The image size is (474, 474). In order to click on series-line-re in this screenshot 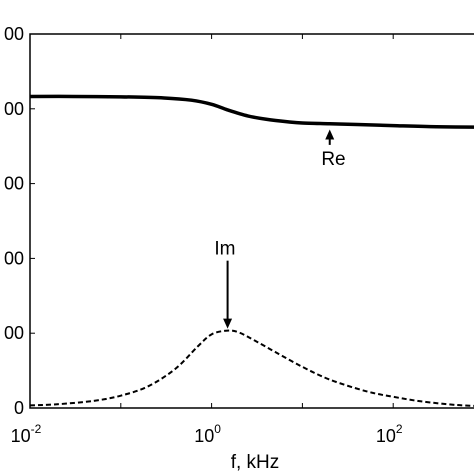, I will do `click(251, 111)`.